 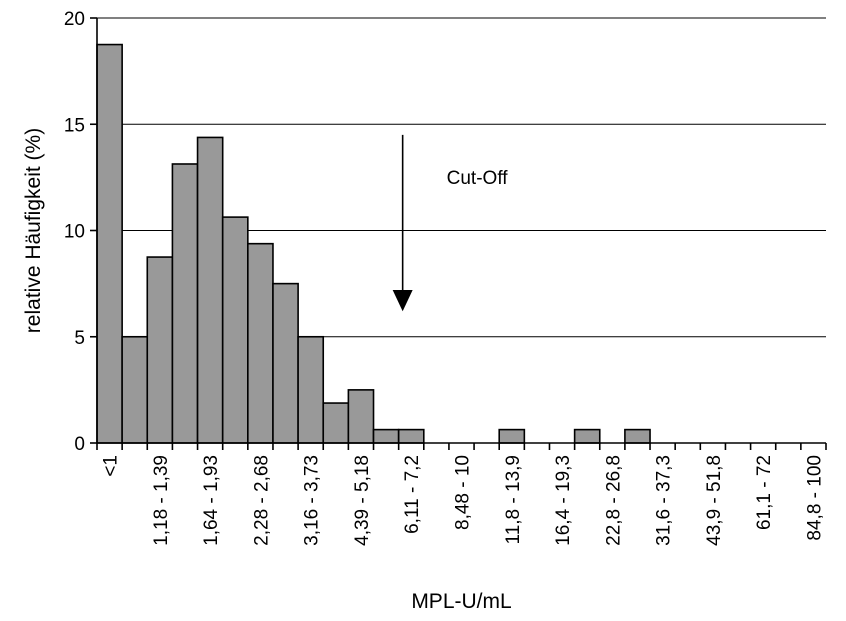 I want to click on x-tick-label: 22,8 - 26,8, so click(x=613, y=500).